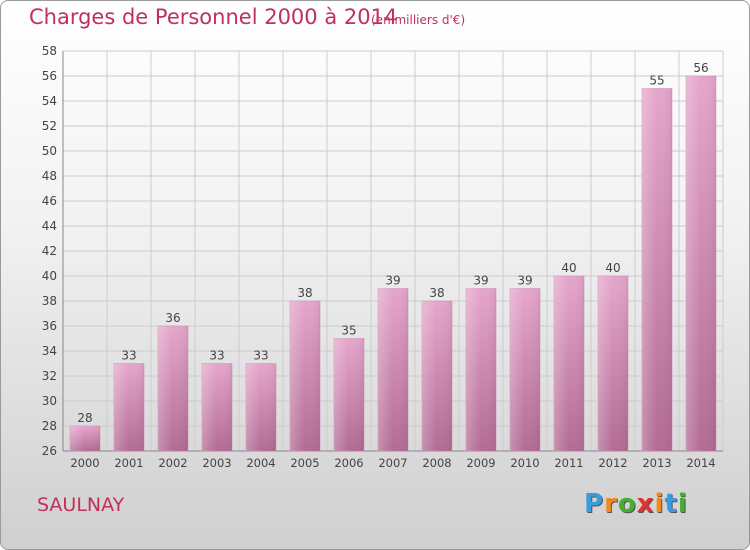 This screenshot has height=550, width=750. What do you see at coordinates (611, 504) in the screenshot?
I see `logo-letter: r` at bounding box center [611, 504].